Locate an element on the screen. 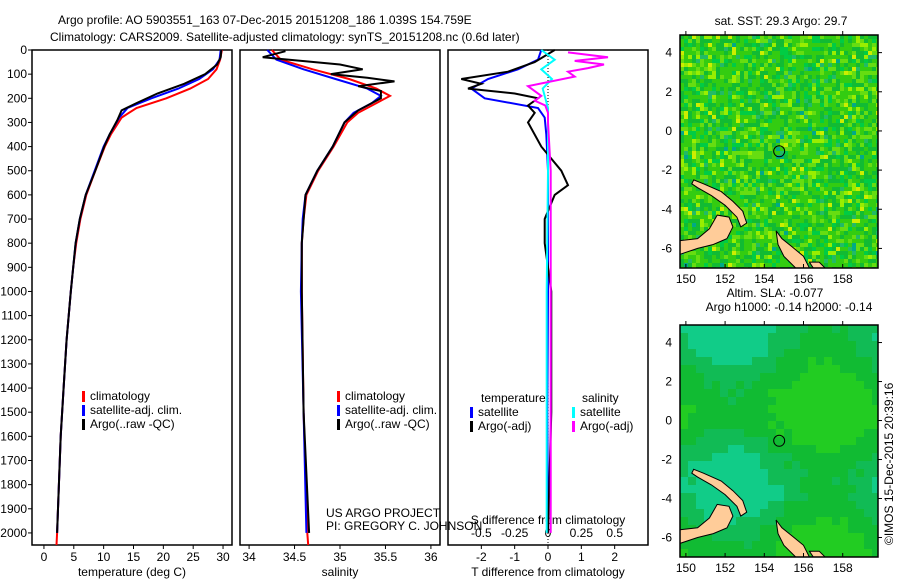  y-tick-label: 2 is located at coordinates (668, 382).